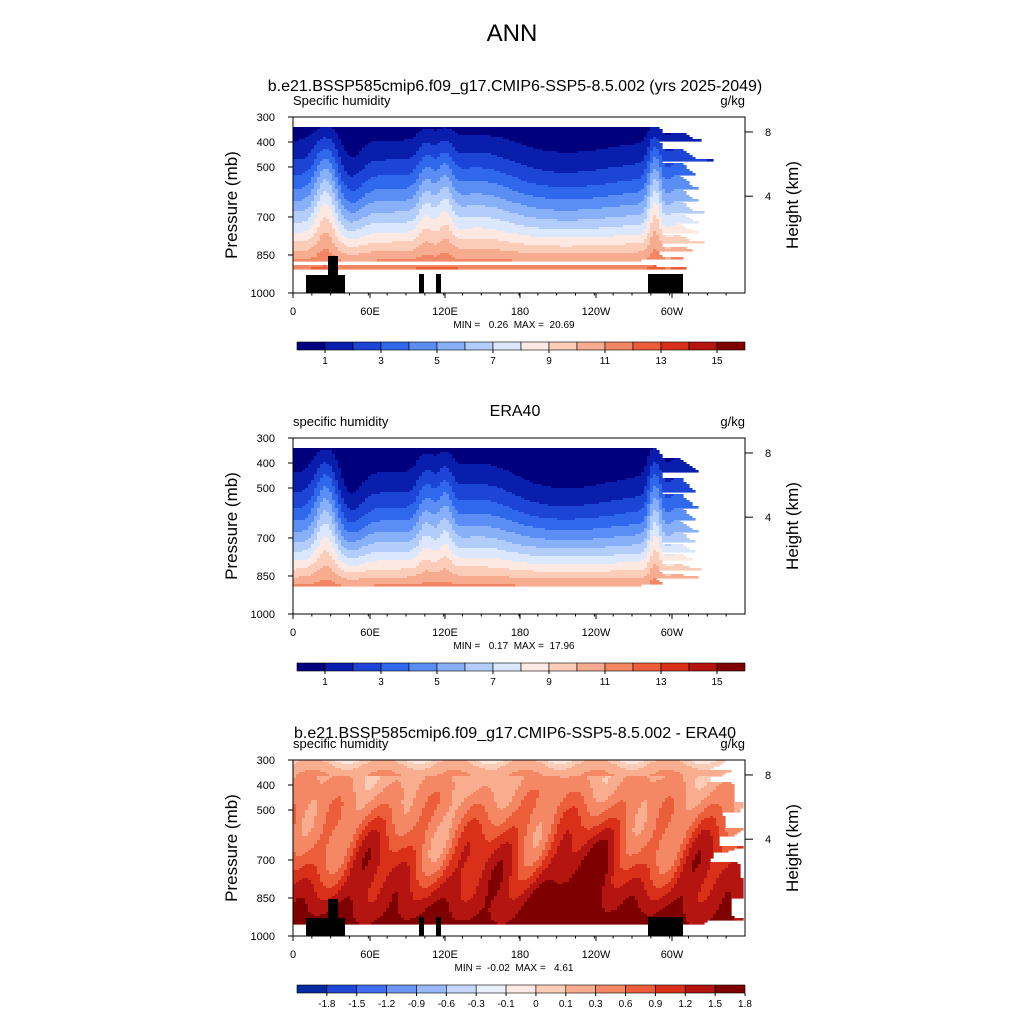 This screenshot has width=1024, height=1024. What do you see at coordinates (381, 682) in the screenshot?
I see `colorbar-label: 3` at bounding box center [381, 682].